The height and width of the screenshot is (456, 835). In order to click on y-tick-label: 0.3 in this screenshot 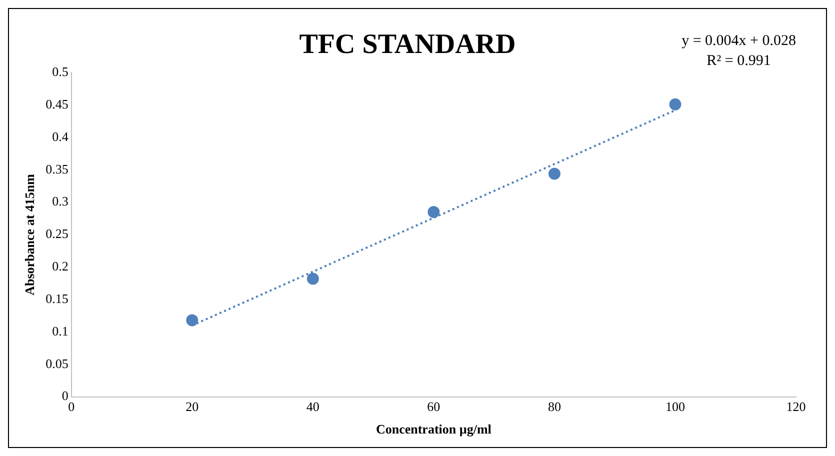, I will do `click(60, 201)`.